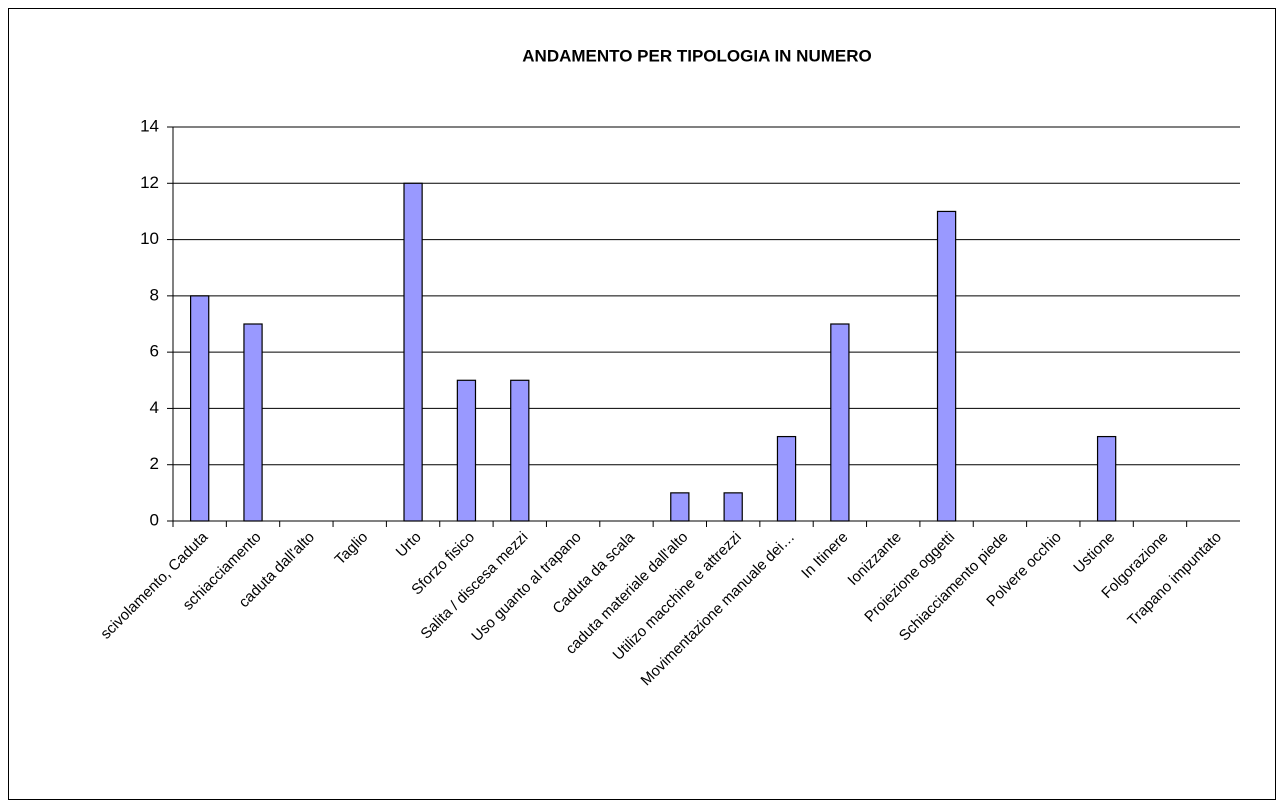 This screenshot has height=806, width=1284. I want to click on y-tick-label: 2, so click(154, 463).